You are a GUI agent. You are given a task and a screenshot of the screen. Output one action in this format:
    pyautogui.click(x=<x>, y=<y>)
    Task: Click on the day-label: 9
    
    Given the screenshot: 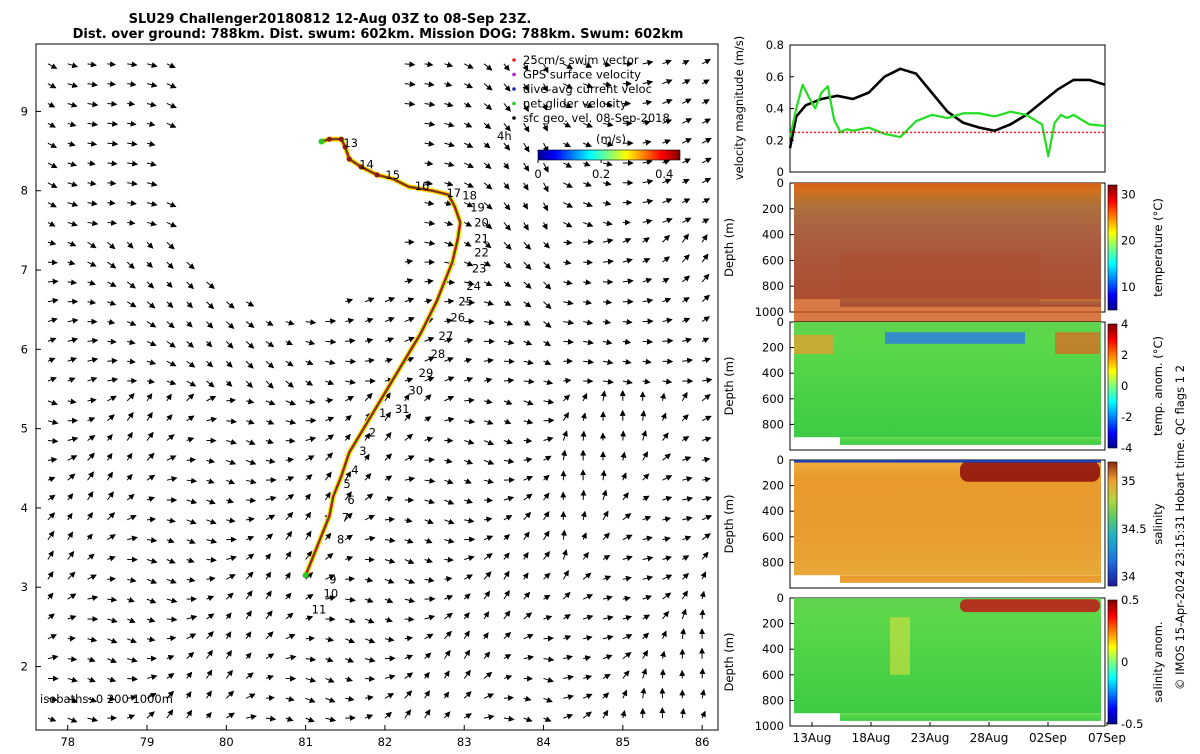 What is the action you would take?
    pyautogui.click(x=332, y=579)
    